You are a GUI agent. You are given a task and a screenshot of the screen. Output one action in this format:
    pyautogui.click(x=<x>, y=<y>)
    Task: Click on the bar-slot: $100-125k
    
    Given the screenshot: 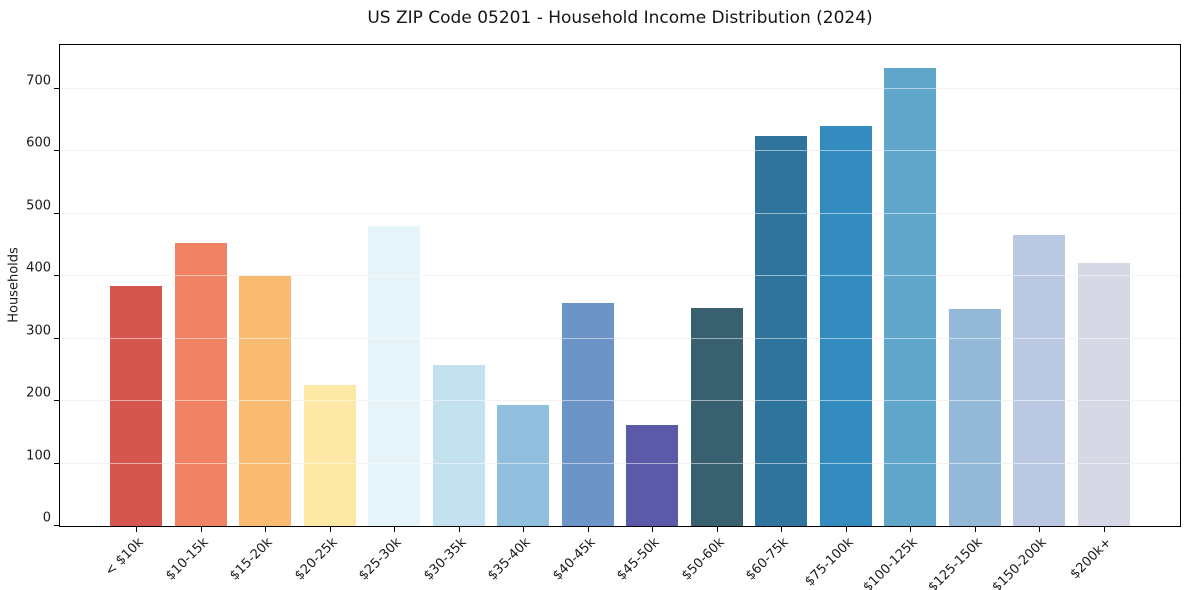 What is the action you would take?
    pyautogui.click(x=902, y=317)
    